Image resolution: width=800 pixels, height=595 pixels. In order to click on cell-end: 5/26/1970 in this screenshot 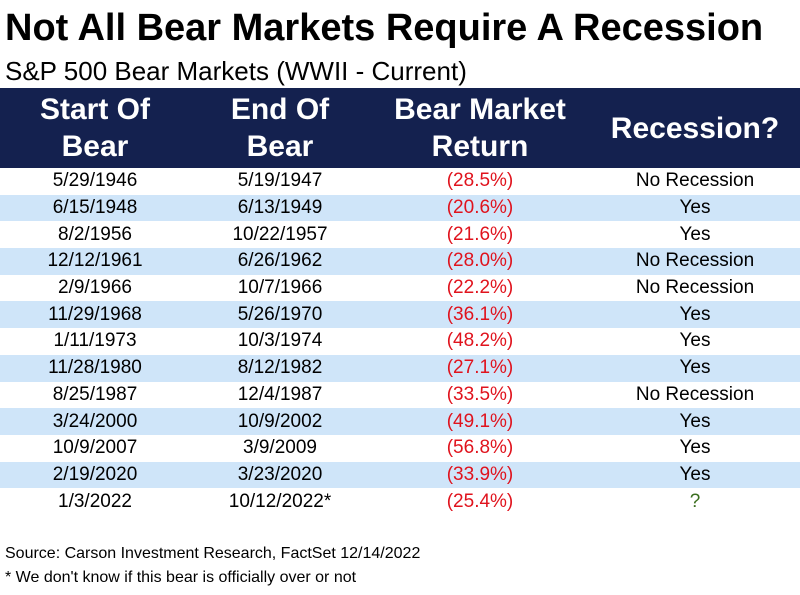, I will do `click(280, 314)`.